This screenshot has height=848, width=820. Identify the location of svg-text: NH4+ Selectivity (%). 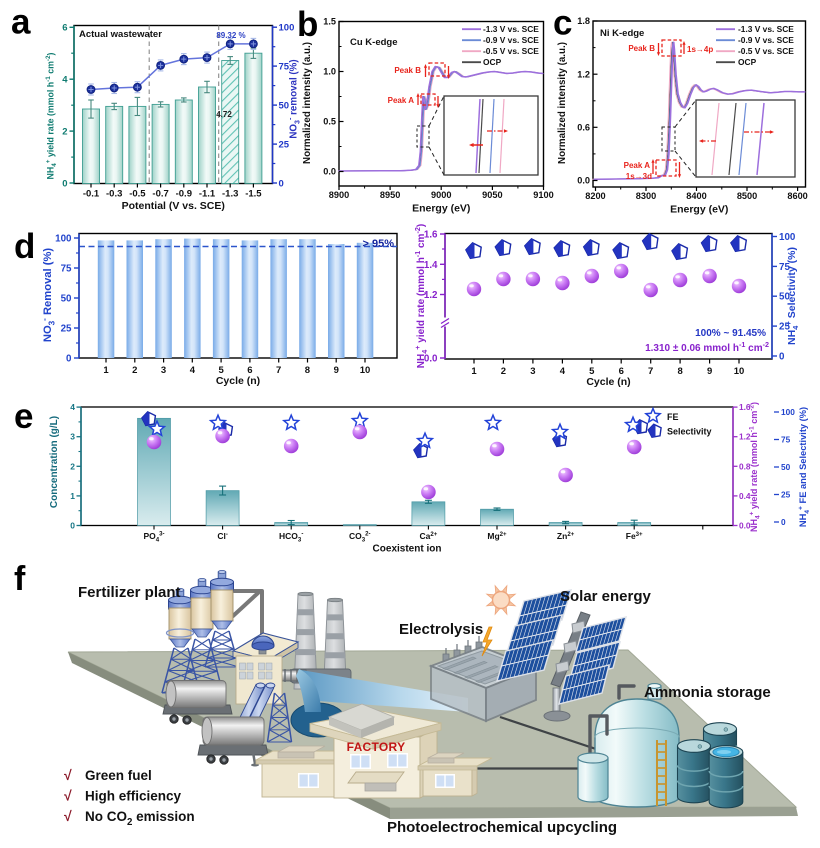
(792, 296).